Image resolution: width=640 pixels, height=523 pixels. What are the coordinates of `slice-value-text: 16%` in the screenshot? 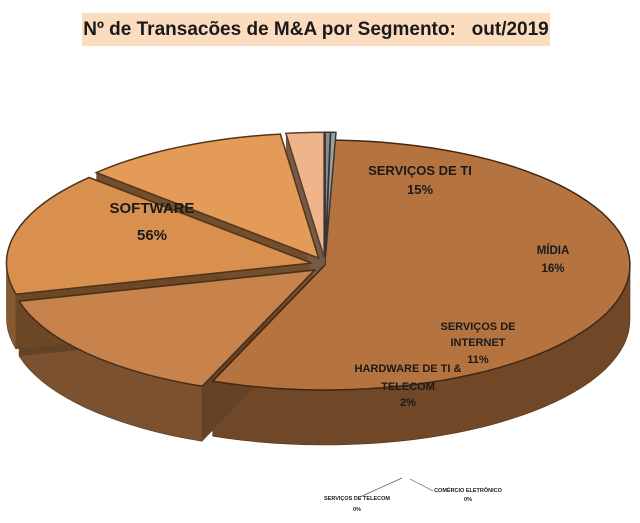 It's located at (552, 269).